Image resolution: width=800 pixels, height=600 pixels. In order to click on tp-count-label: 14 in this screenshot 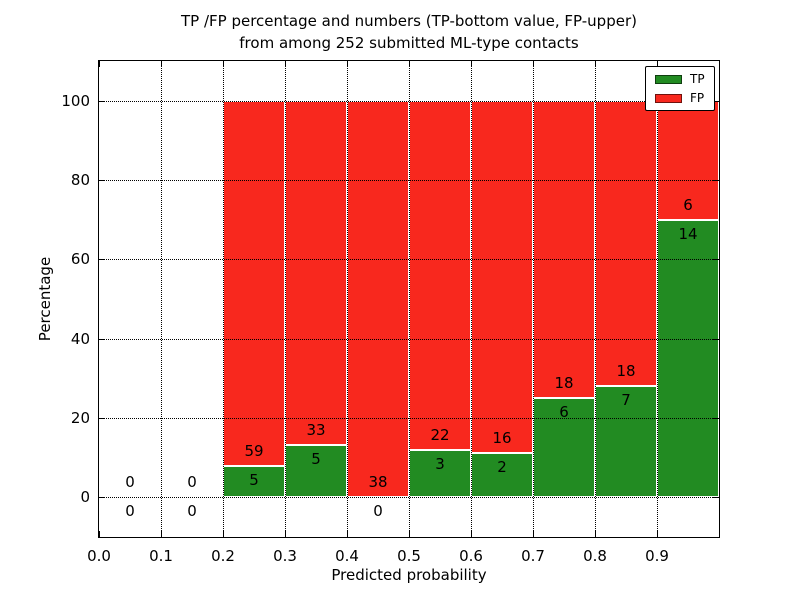, I will do `click(688, 233)`.